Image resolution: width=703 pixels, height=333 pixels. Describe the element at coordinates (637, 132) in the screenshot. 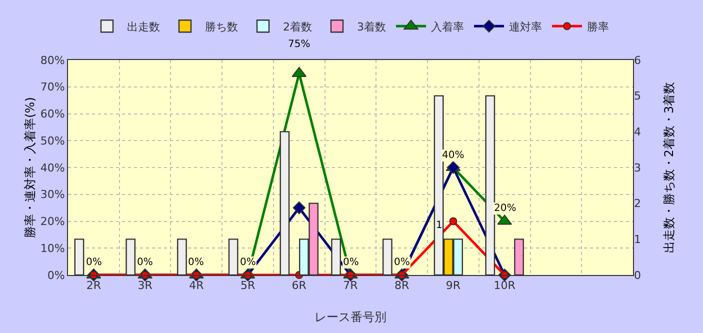

I see `y2-tick-label: 4` at that location.